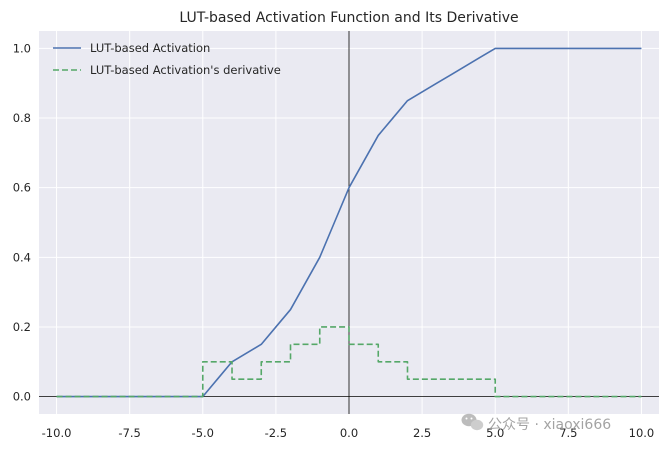 The image size is (669, 449). Describe the element at coordinates (22, 327) in the screenshot. I see `y-tick-label: 0.2` at that location.